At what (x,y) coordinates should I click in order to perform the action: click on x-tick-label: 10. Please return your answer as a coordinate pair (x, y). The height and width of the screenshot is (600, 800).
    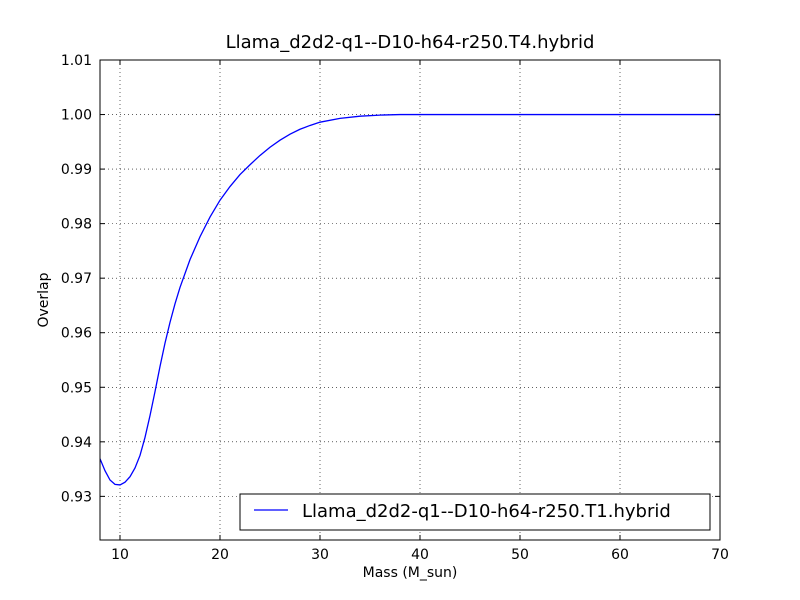
    Looking at the image, I should click on (120, 555).